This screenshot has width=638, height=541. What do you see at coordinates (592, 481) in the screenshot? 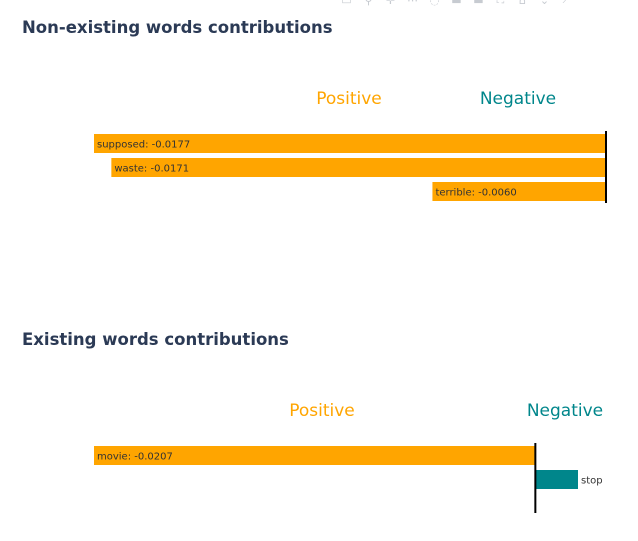
I see `bar-label-stop: stop` at bounding box center [592, 481].